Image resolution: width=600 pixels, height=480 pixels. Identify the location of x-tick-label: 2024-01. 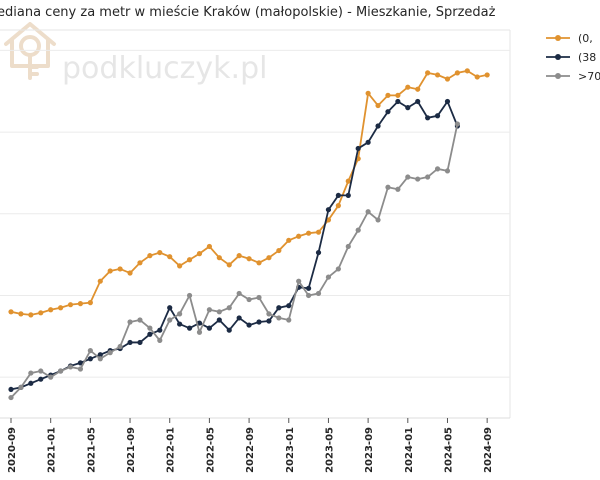
(409, 450).